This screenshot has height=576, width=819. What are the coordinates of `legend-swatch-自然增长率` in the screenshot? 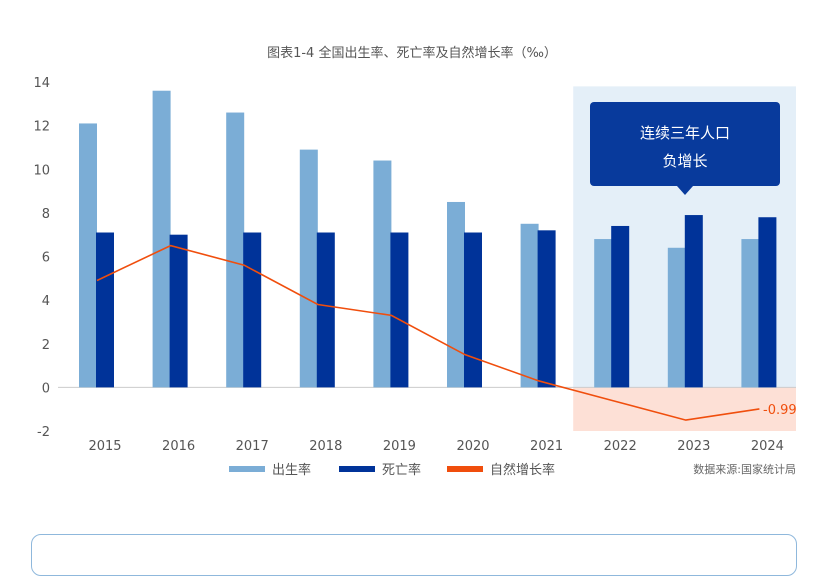 It's located at (465, 469).